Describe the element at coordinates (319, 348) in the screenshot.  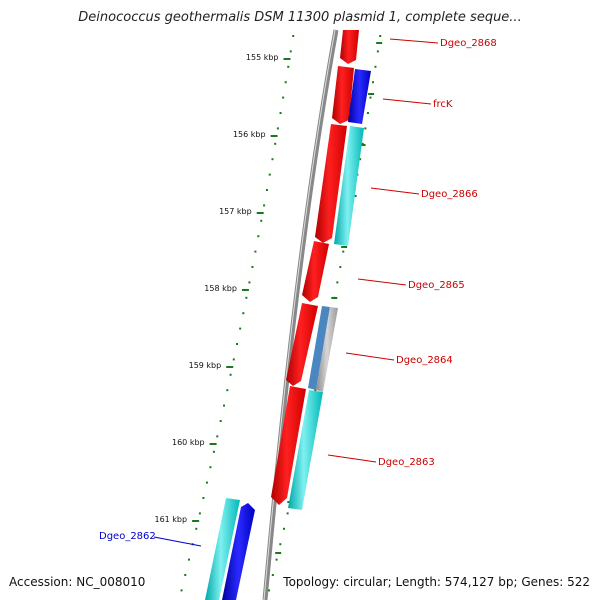
I see `feature-dgeo-2864-steel` at that location.